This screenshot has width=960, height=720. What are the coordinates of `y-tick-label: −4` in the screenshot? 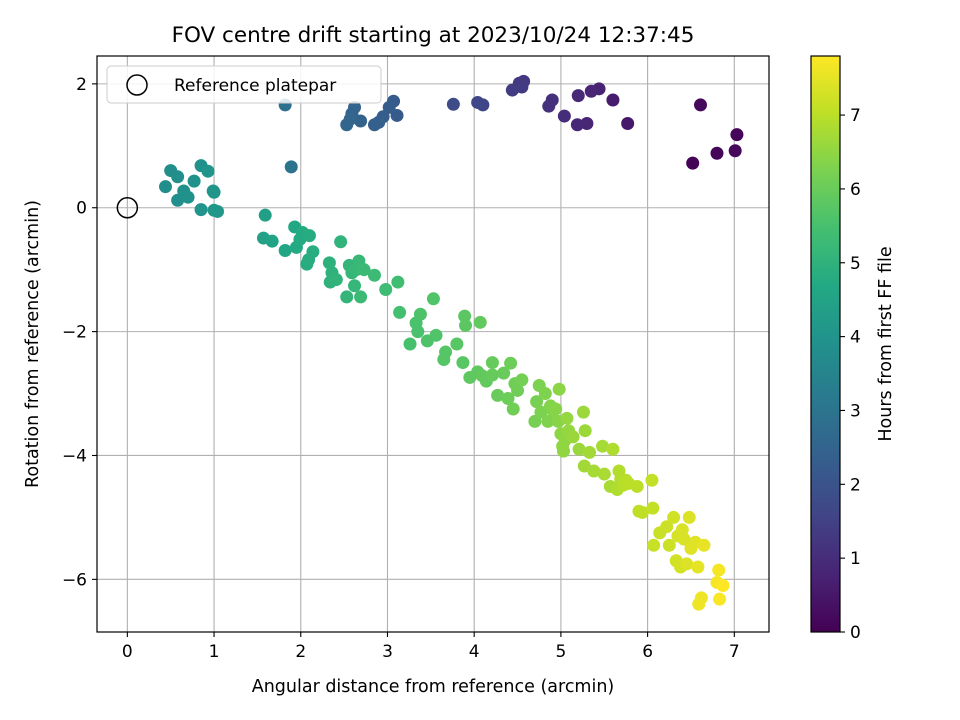 It's located at (74, 456).